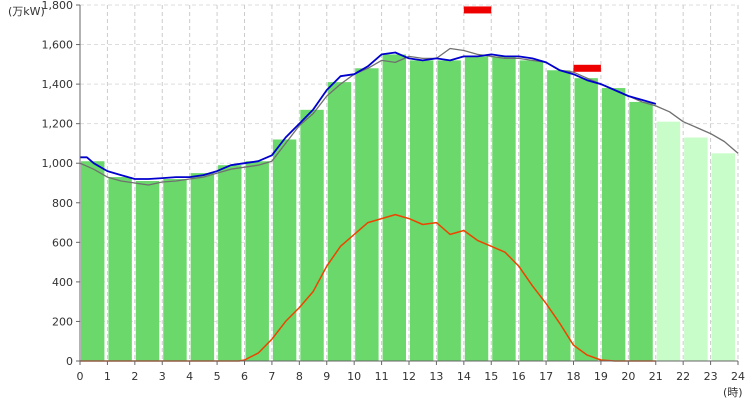  What do you see at coordinates (189, 376) in the screenshot?
I see `x-tick-label: 4` at bounding box center [189, 376].